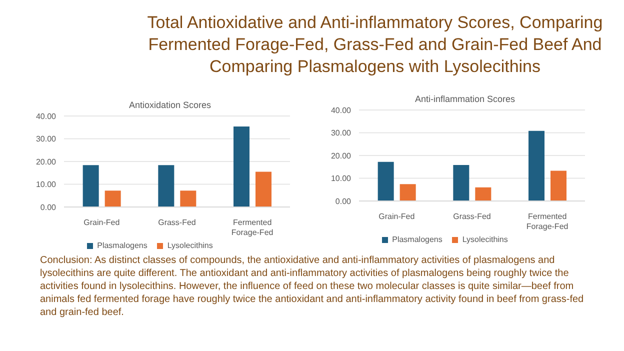 Image resolution: width=624 pixels, height=351 pixels. Describe the element at coordinates (465, 99) in the screenshot. I see `chart-title: Anti-inflammation Scores` at that location.